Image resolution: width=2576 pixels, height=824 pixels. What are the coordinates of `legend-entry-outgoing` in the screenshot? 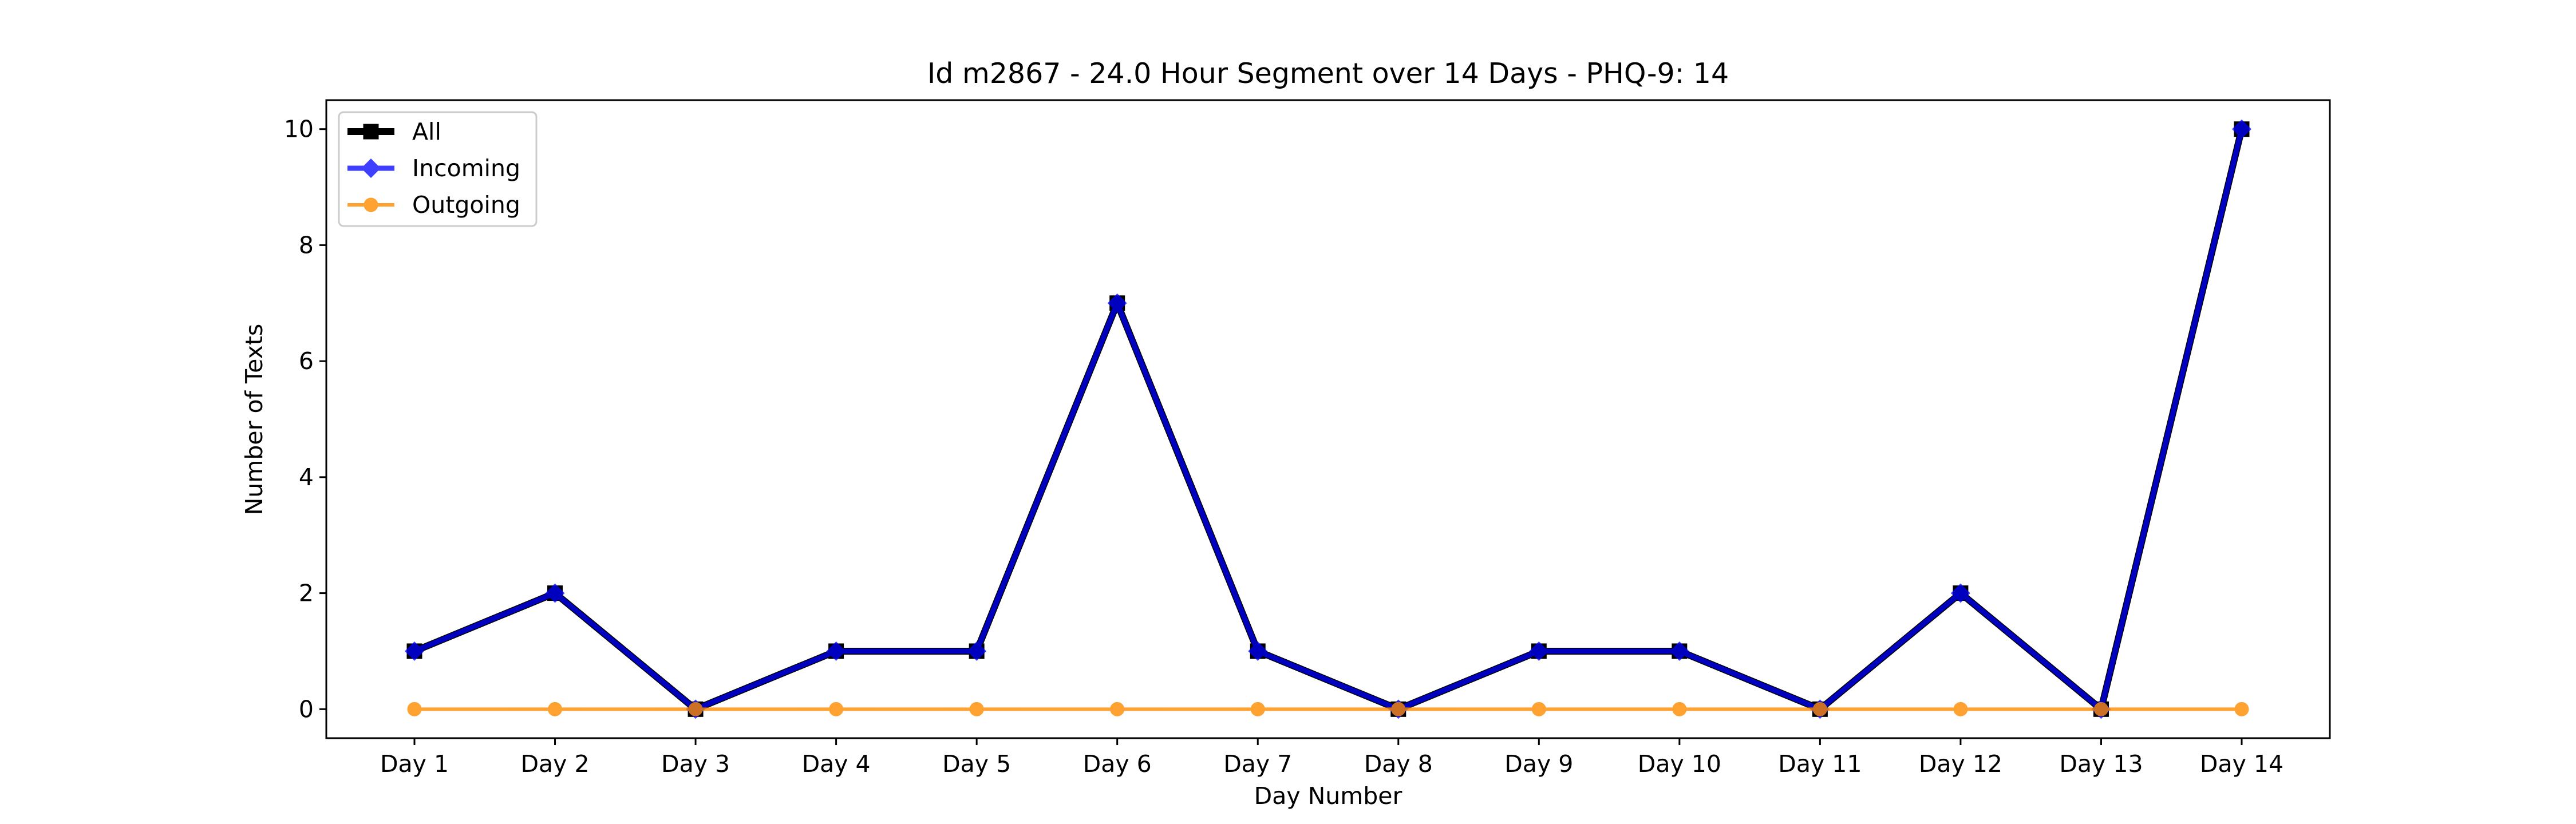 It's located at (370, 204).